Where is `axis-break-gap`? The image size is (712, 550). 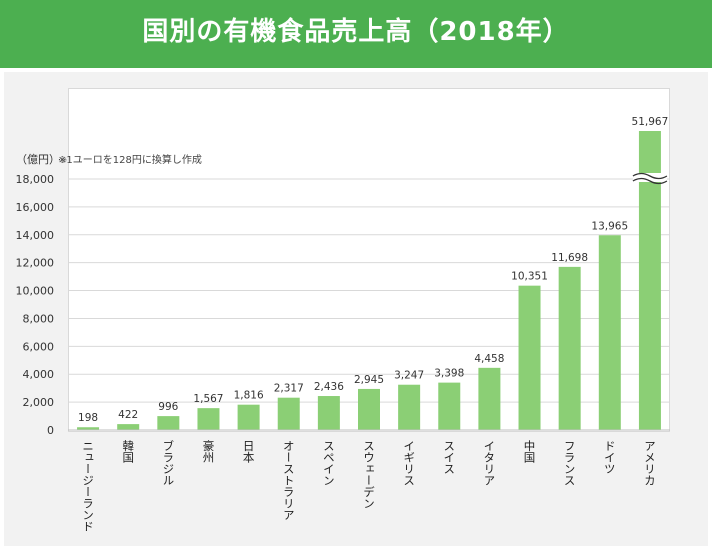
axis-break-gap is located at coordinates (649, 177).